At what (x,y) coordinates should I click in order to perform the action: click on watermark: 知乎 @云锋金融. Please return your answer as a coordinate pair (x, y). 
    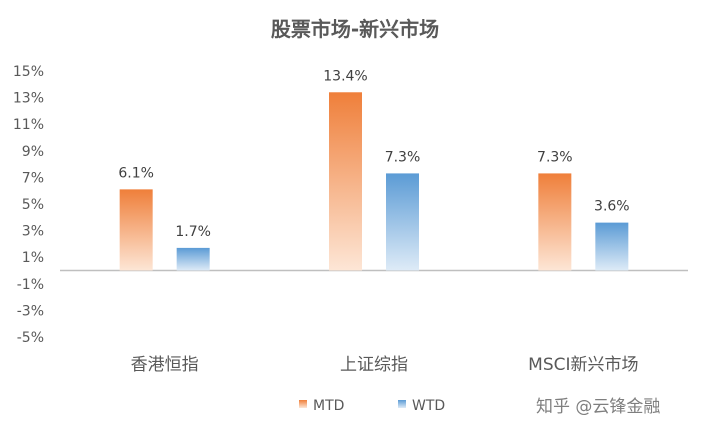
    Looking at the image, I should click on (598, 407).